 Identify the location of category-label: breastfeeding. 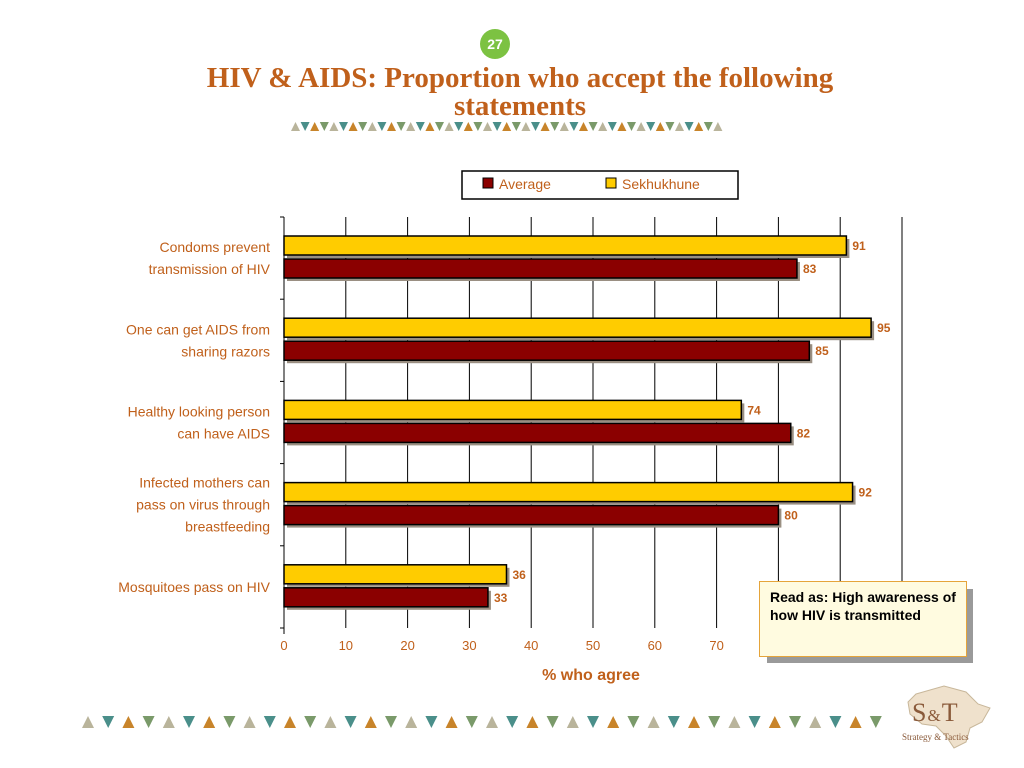
(227, 527).